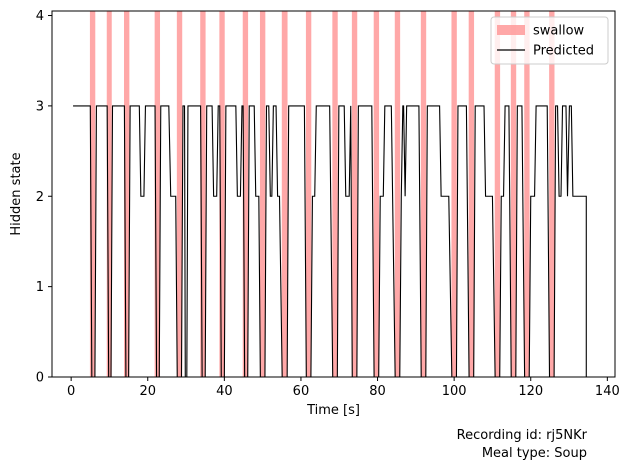  Describe the element at coordinates (147, 391) in the screenshot. I see `x-tick-label-1: 20` at that location.